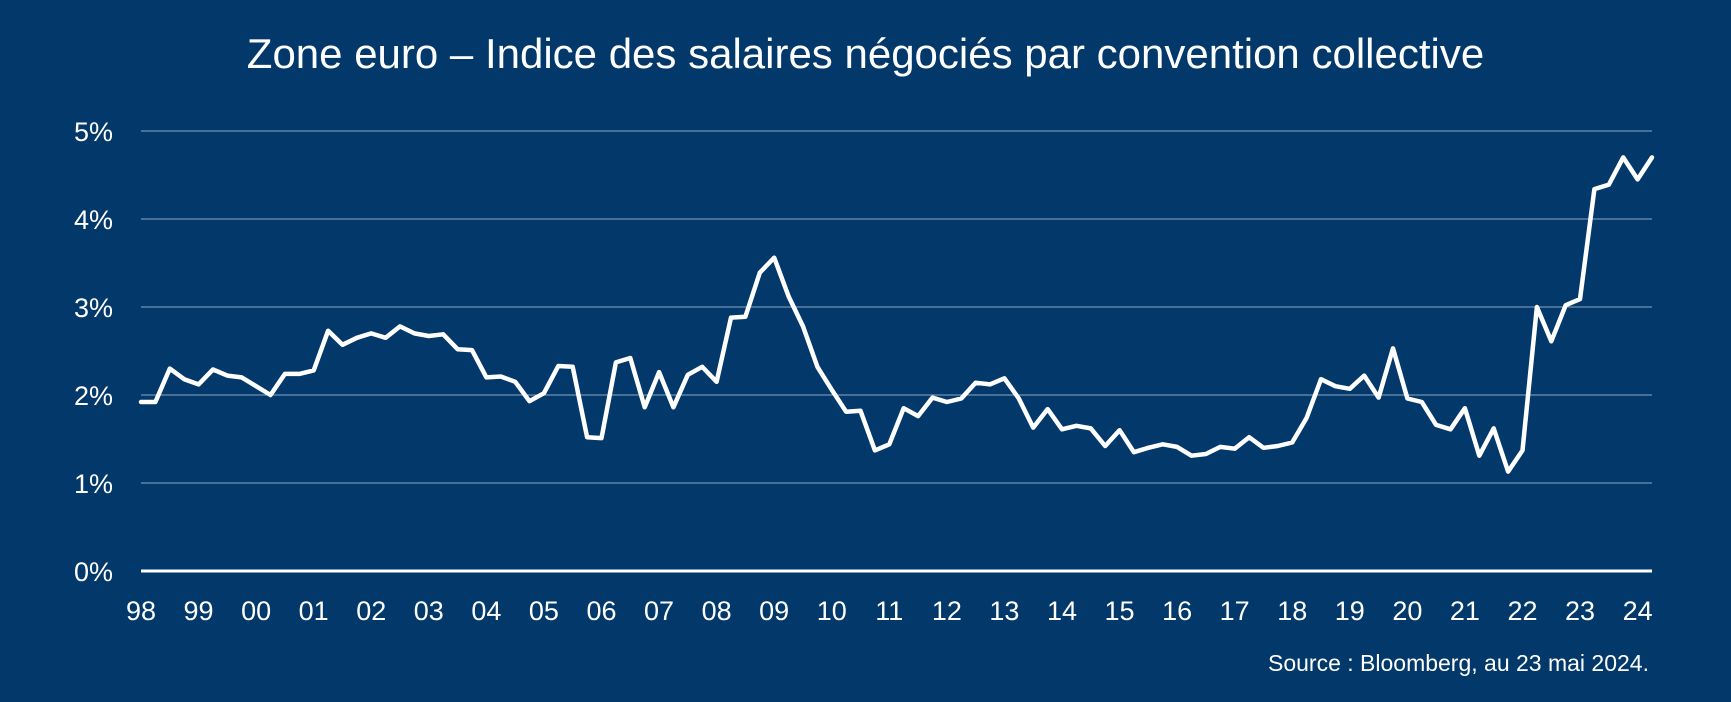 The width and height of the screenshot is (1731, 702). Describe the element at coordinates (947, 611) in the screenshot. I see `x-tick-label: 12` at that location.